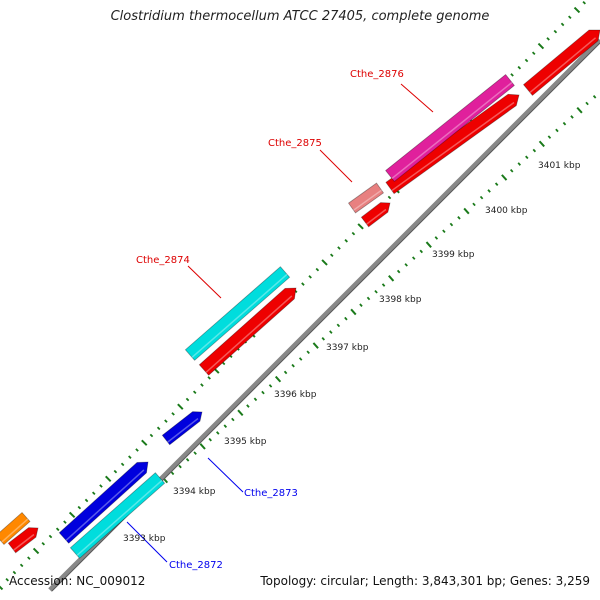 The width and height of the screenshot is (600, 600). I want to click on tick-label-3398: 3398 kbp, so click(400, 300).